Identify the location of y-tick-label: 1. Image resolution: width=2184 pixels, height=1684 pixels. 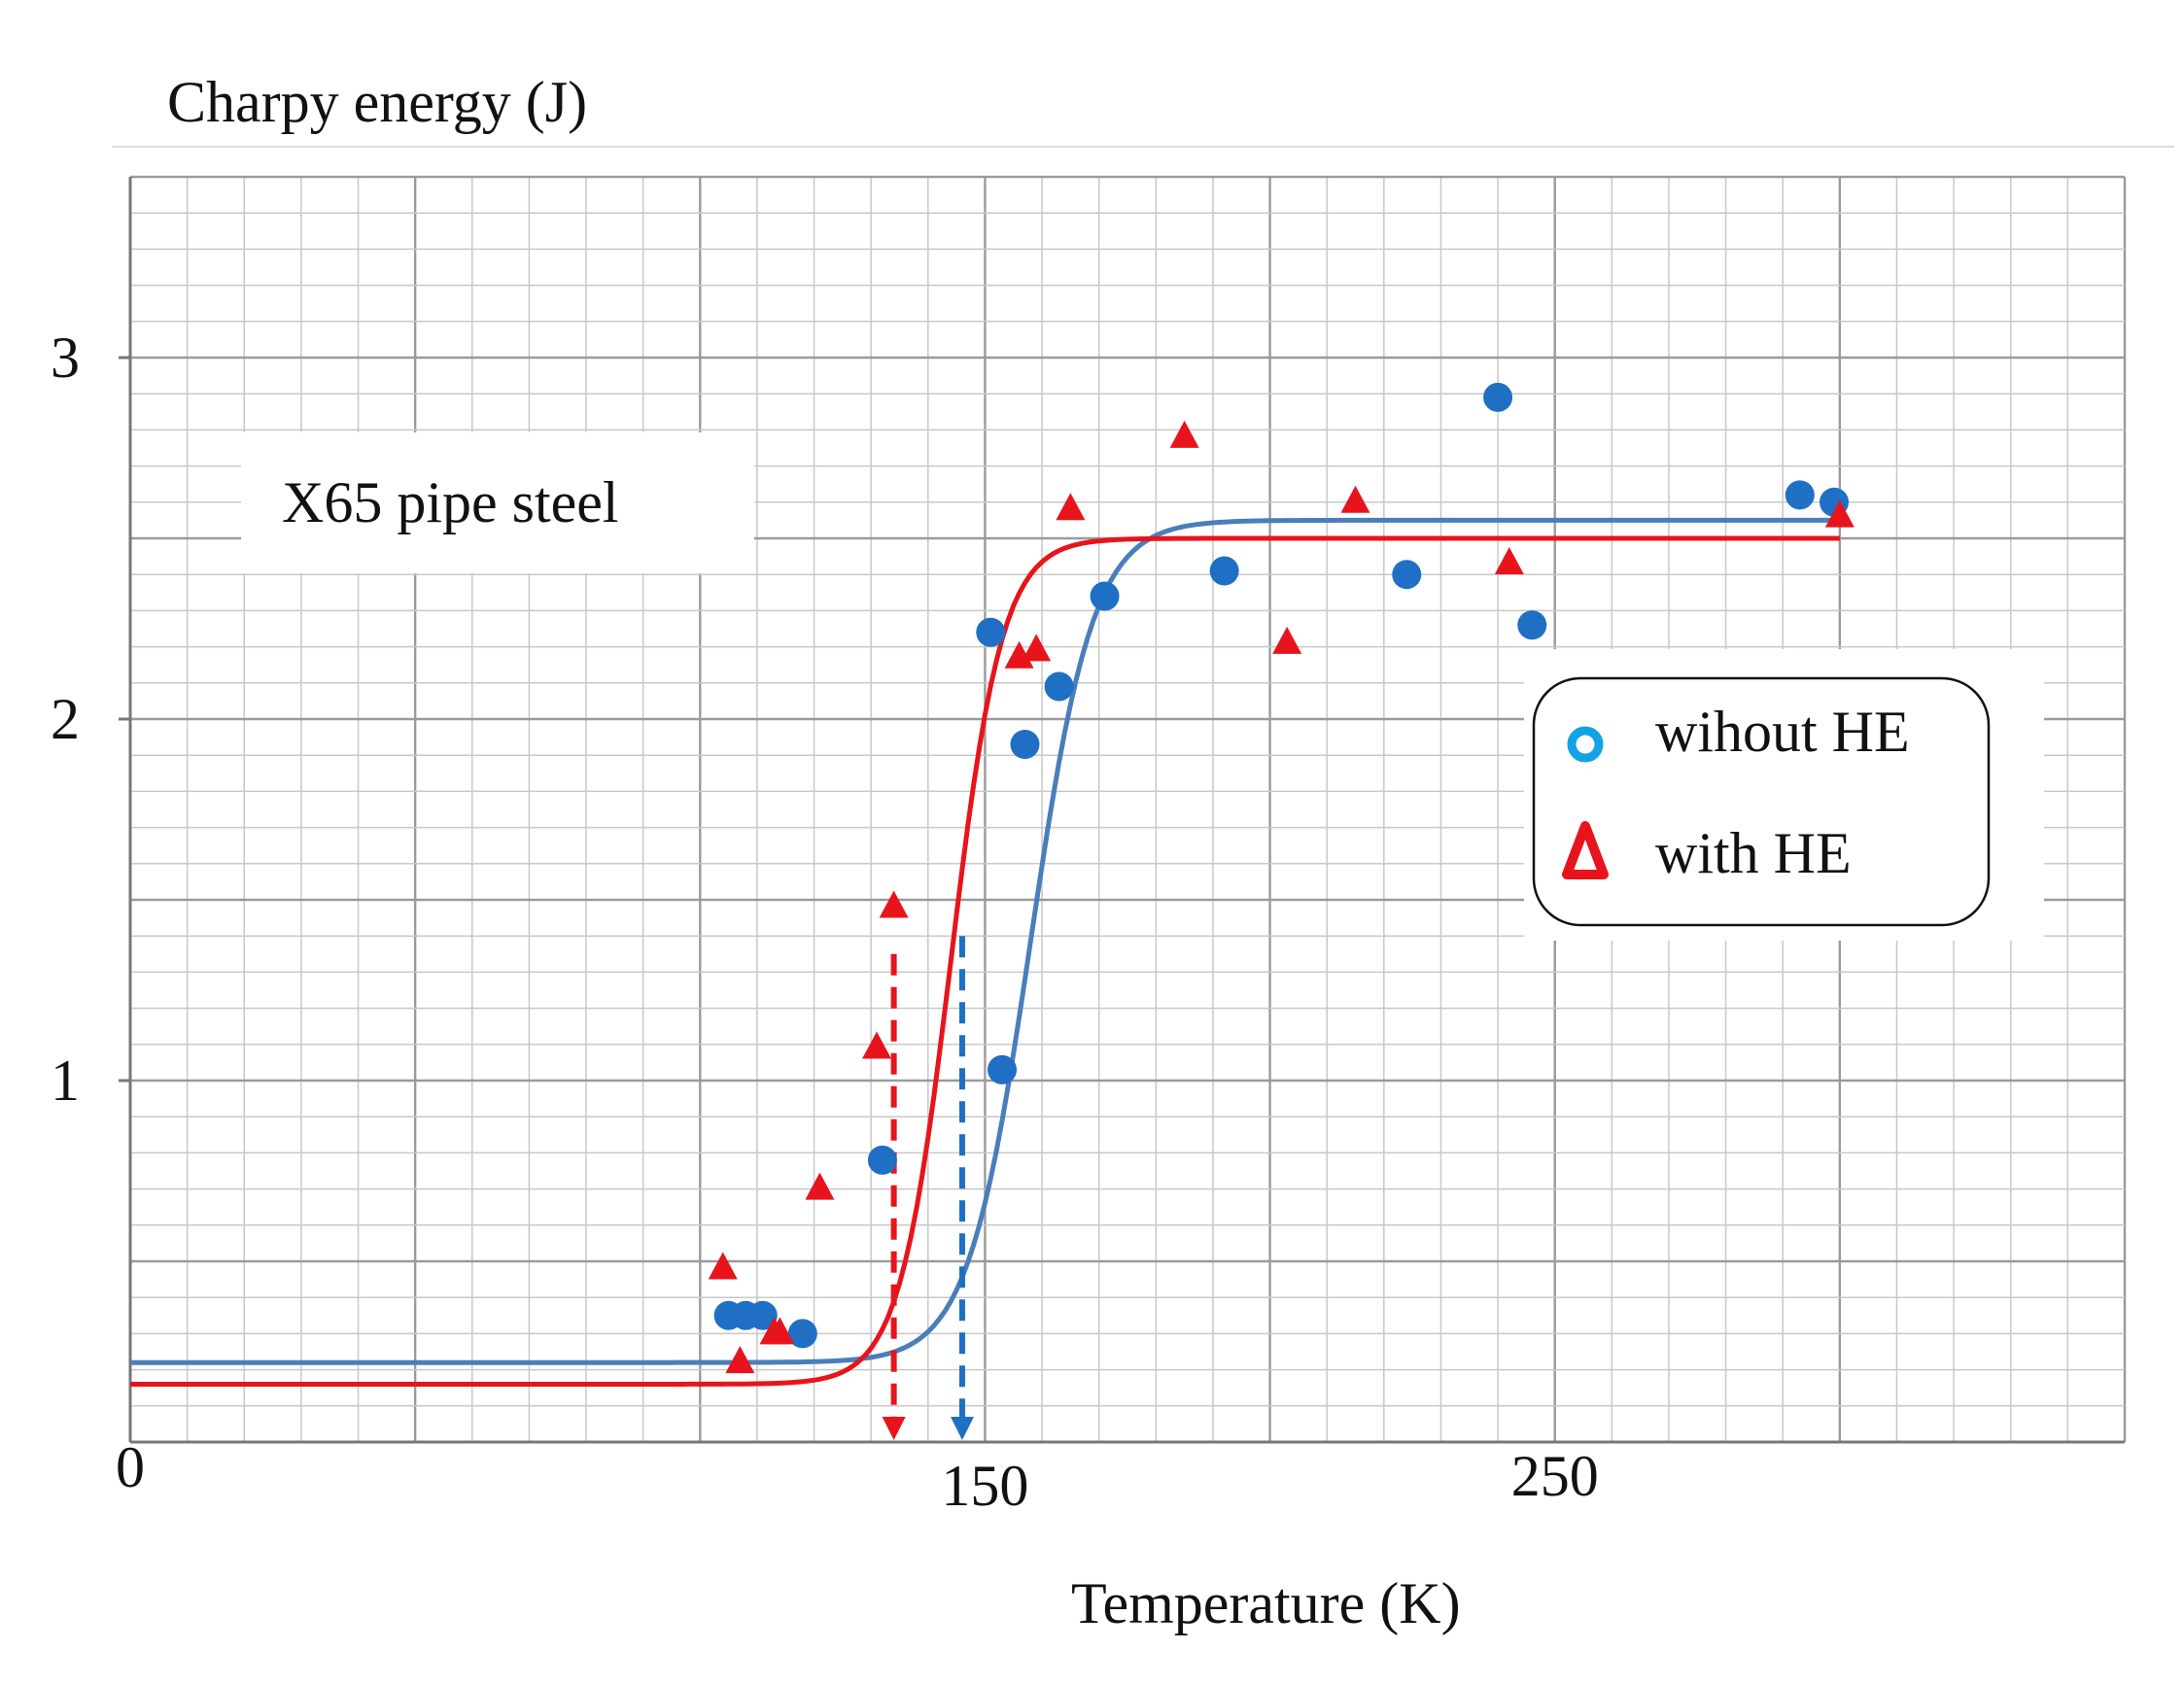
(65, 1080).